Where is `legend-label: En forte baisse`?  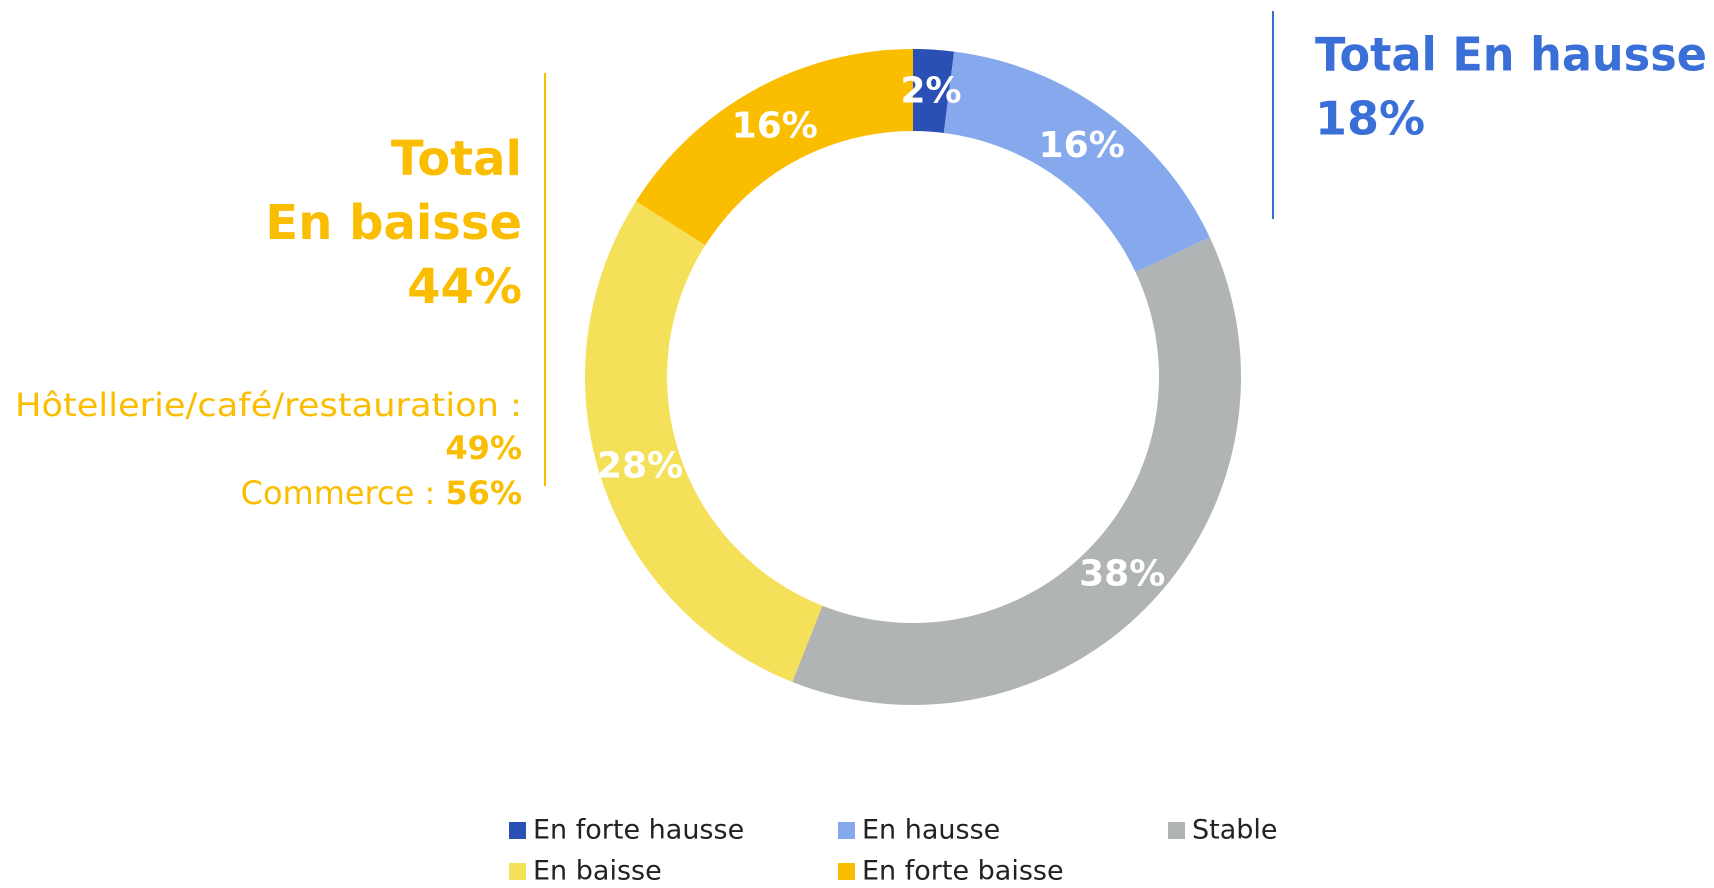
legend-label: En forte baisse is located at coordinates (963, 871).